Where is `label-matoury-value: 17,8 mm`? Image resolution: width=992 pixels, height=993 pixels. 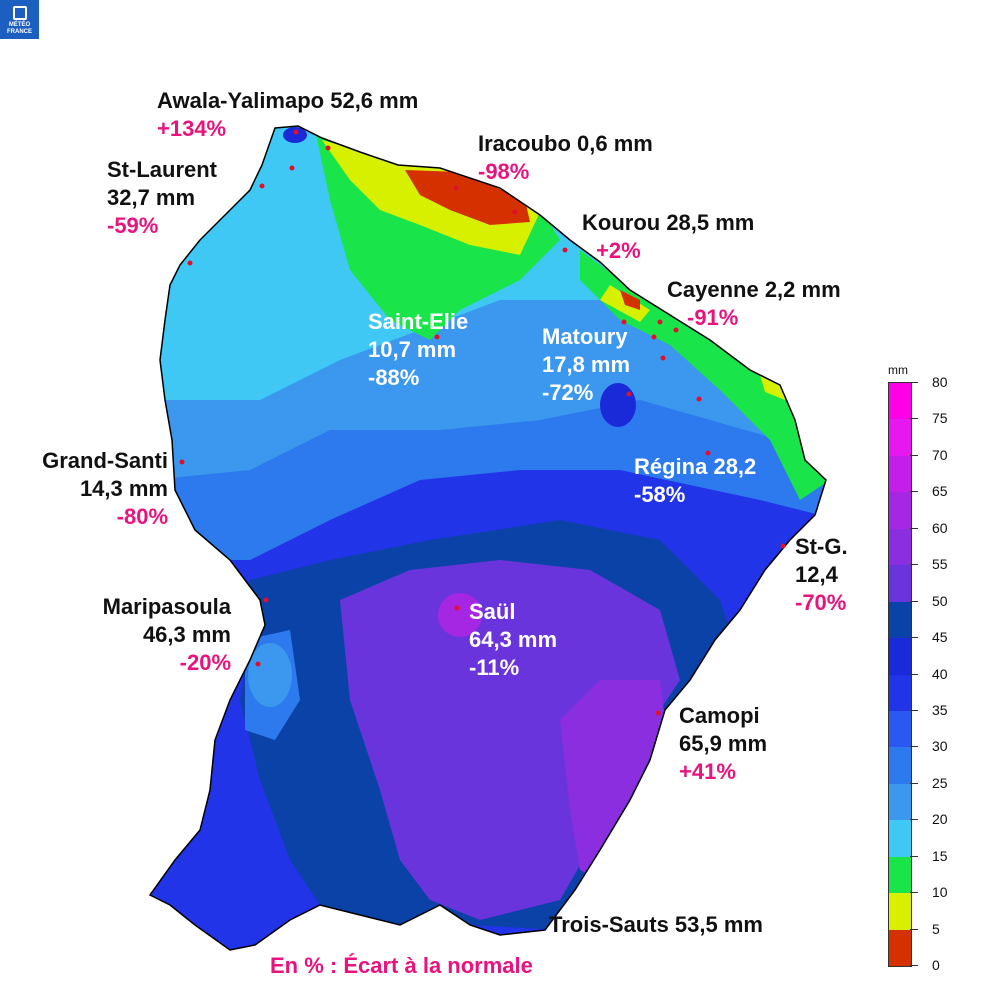 label-matoury-value: 17,8 mm is located at coordinates (586, 364).